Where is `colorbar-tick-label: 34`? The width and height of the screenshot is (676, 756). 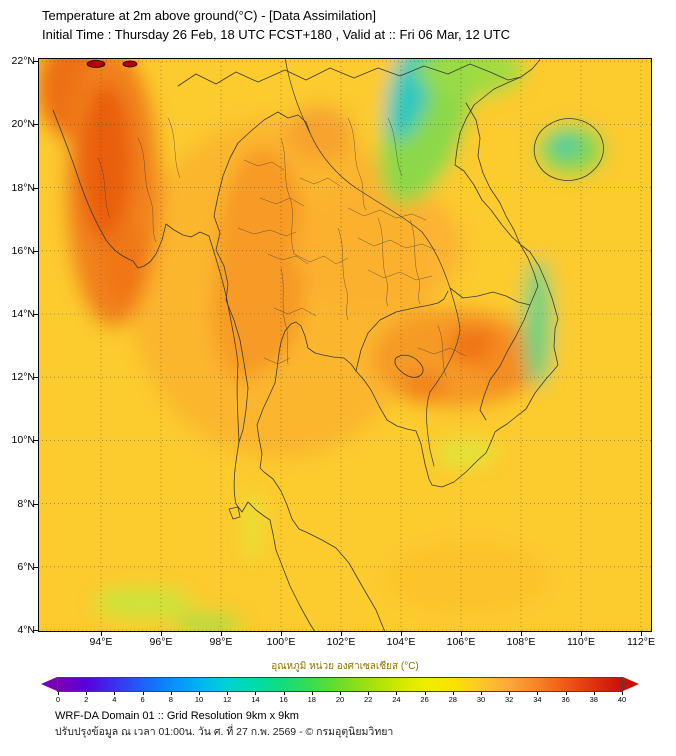 colorbar-tick-label: 34 is located at coordinates (537, 699).